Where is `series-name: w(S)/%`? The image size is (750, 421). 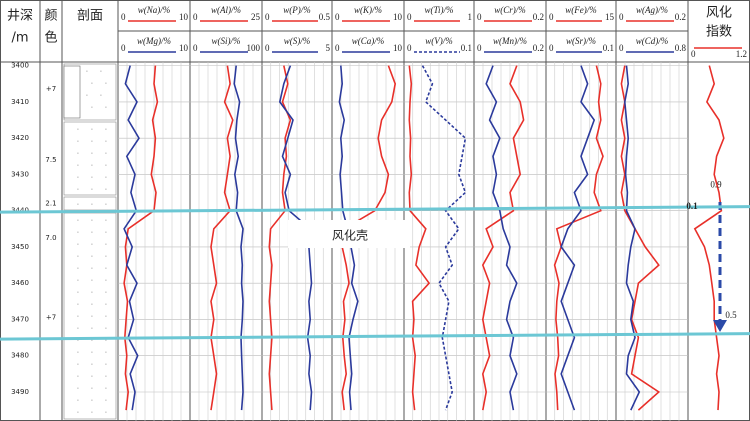
series-name: w(S)/% is located at coordinates (297, 41).